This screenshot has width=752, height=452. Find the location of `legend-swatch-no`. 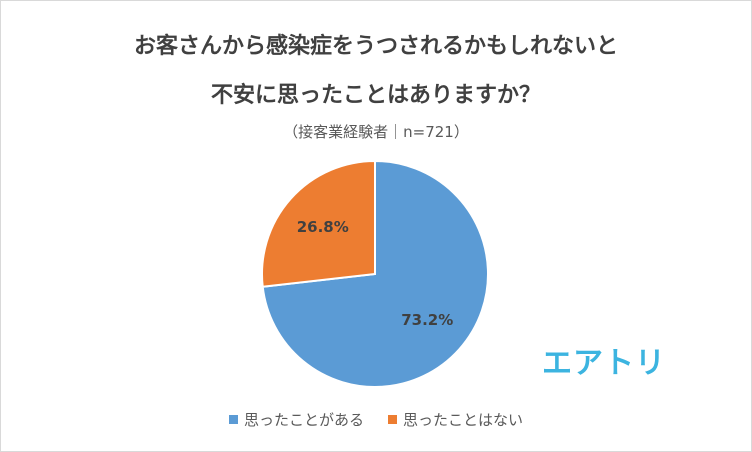

legend-swatch-no is located at coordinates (392, 419).